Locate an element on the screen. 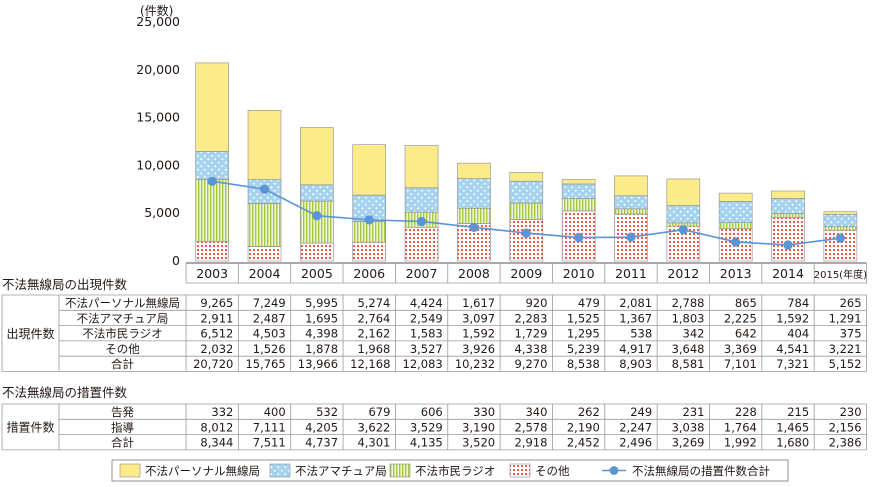  table-cell: 865 is located at coordinates (746, 303).